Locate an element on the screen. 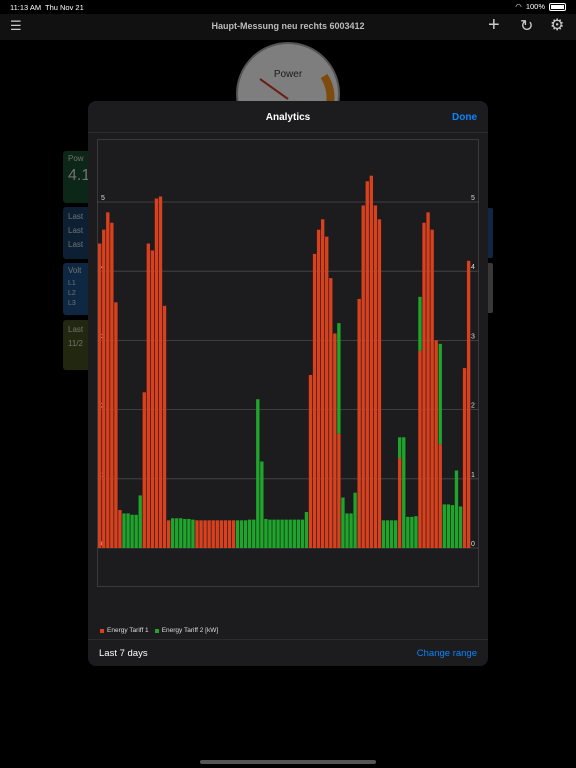 The height and width of the screenshot is (768, 576). y-tick-label-right: 4 is located at coordinates (473, 267).